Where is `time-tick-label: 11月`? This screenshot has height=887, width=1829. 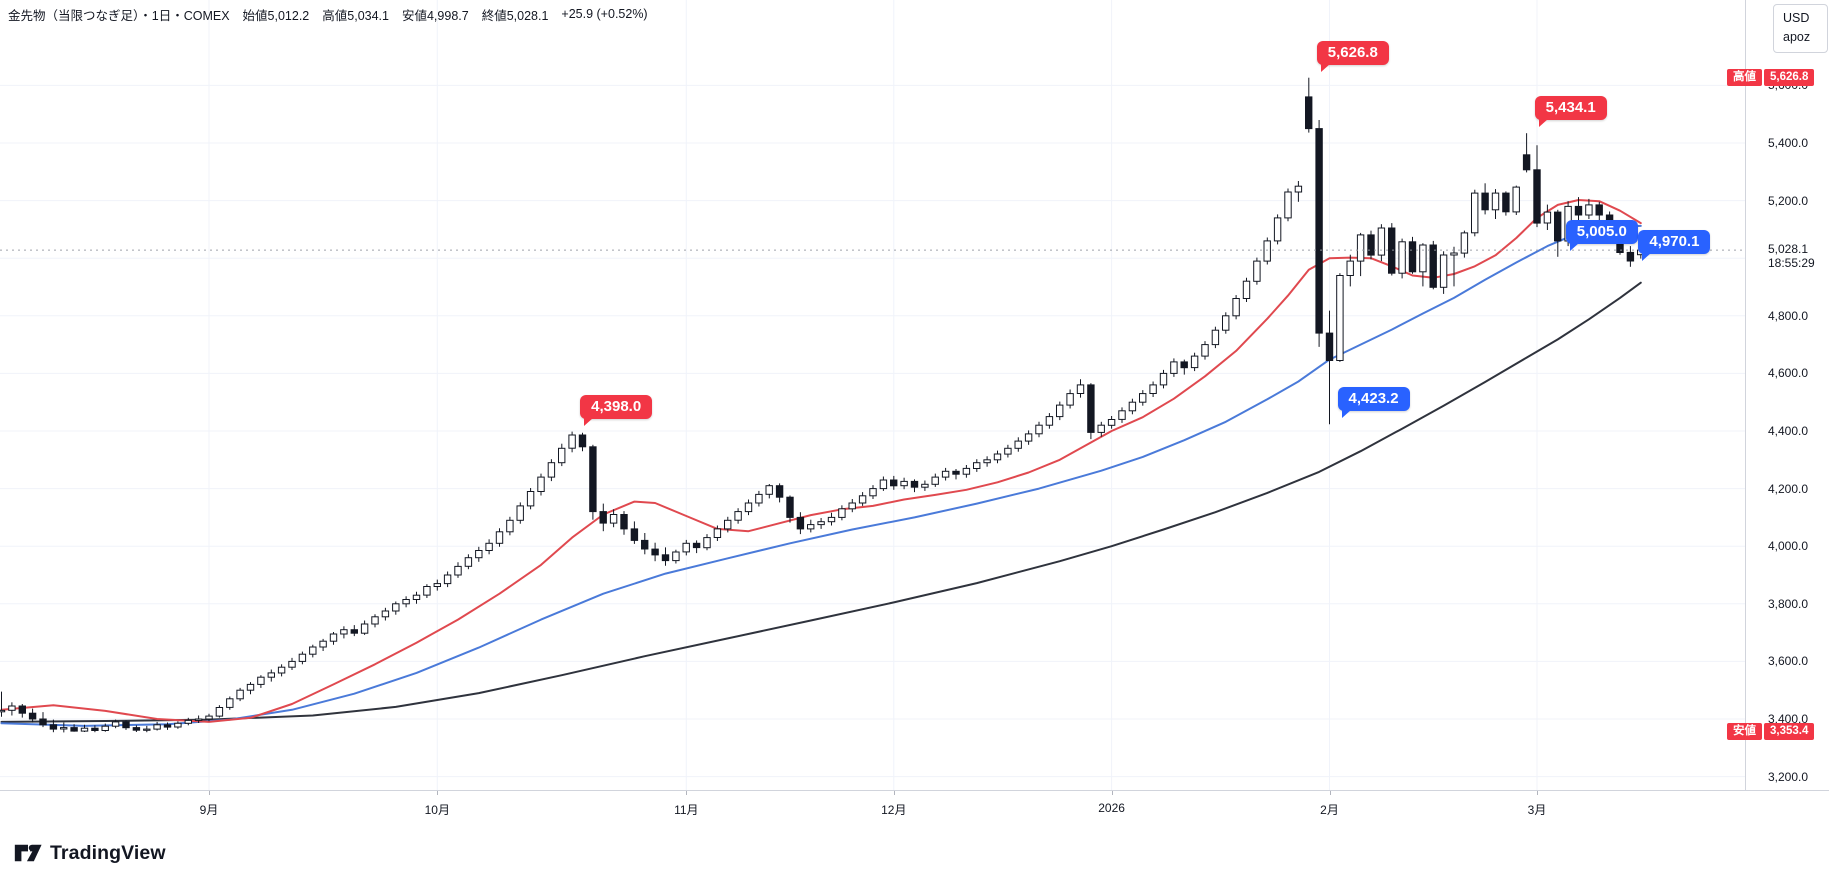 time-tick-label: 11月 is located at coordinates (686, 810).